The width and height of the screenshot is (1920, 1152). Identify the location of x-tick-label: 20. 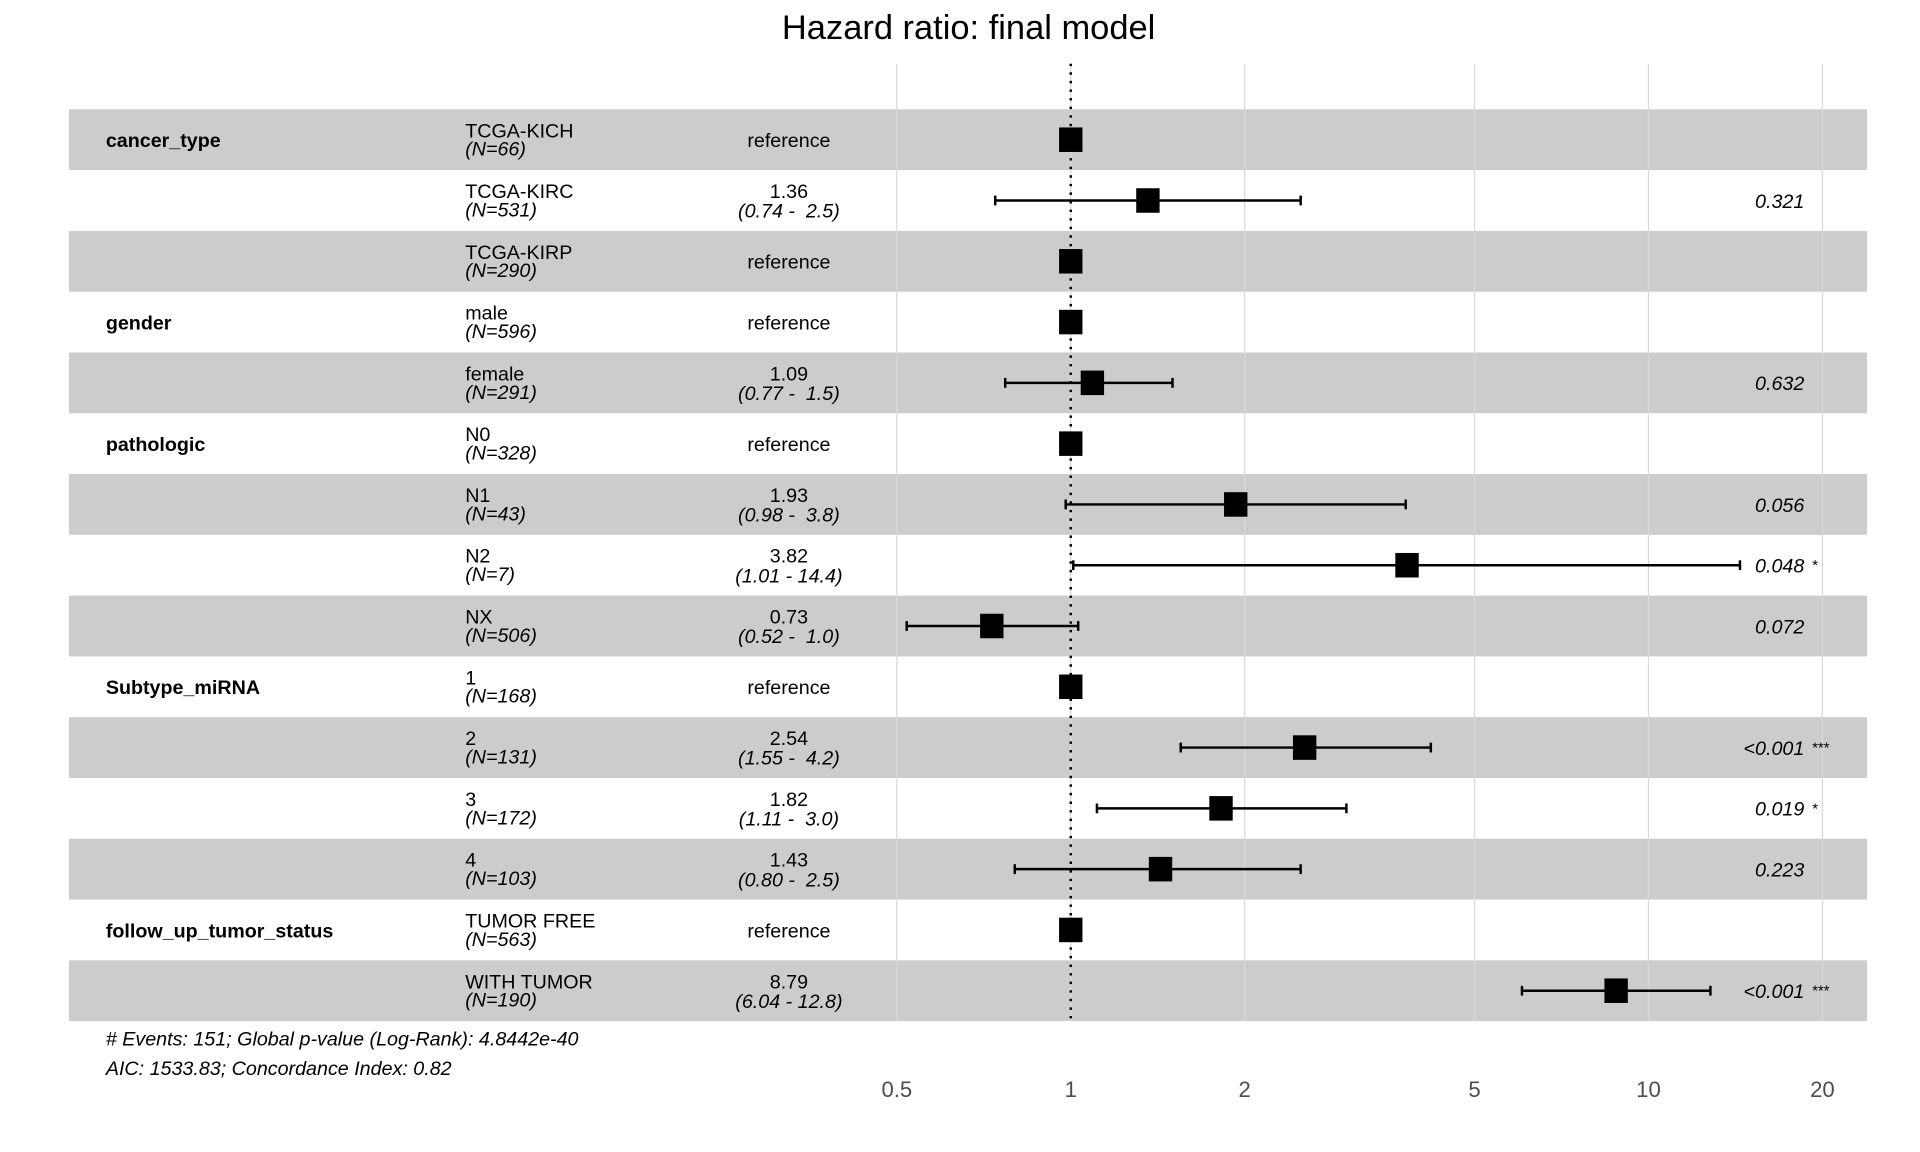
(1822, 1089).